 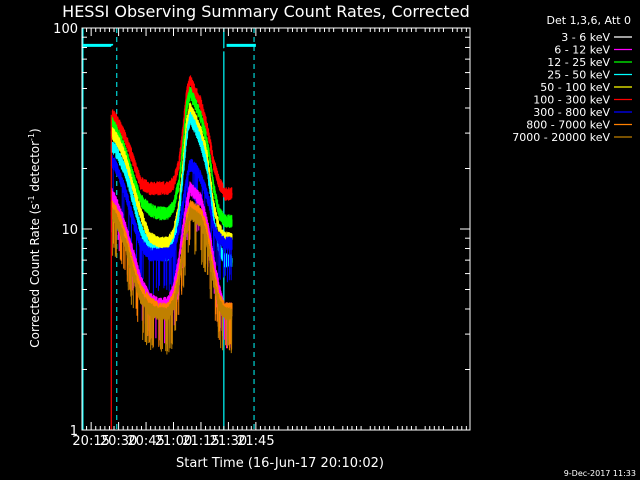 What do you see at coordinates (578, 62) in the screenshot?
I see `legend-label: 12 - 25 keV` at bounding box center [578, 62].